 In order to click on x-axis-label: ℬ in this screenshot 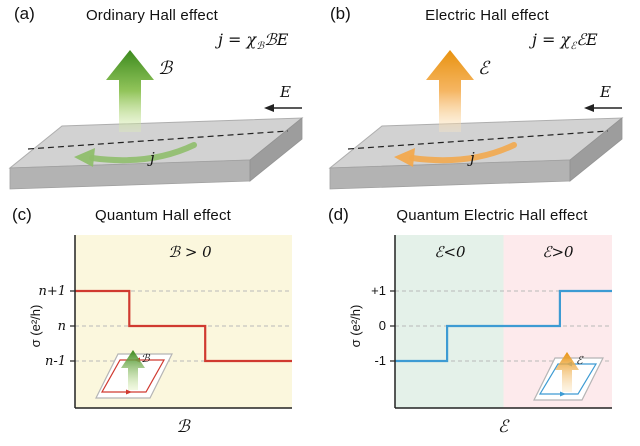, I will do `click(183, 427)`.